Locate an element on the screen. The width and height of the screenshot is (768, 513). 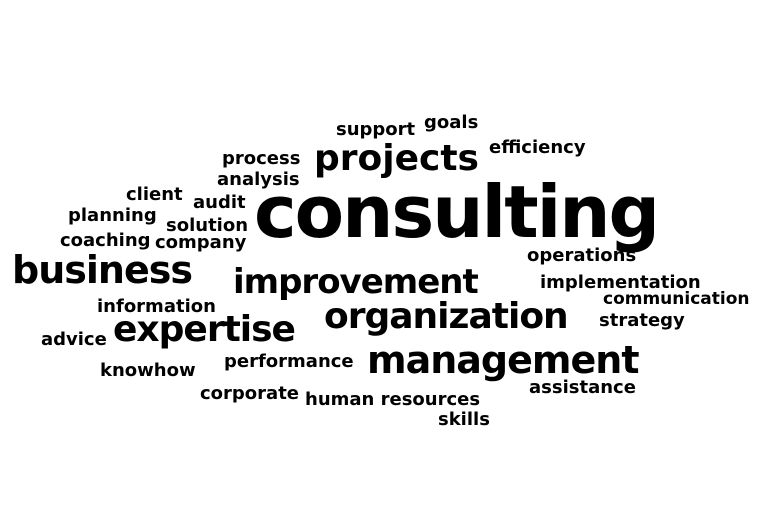
word-improvement: improvement is located at coordinates (356, 282).